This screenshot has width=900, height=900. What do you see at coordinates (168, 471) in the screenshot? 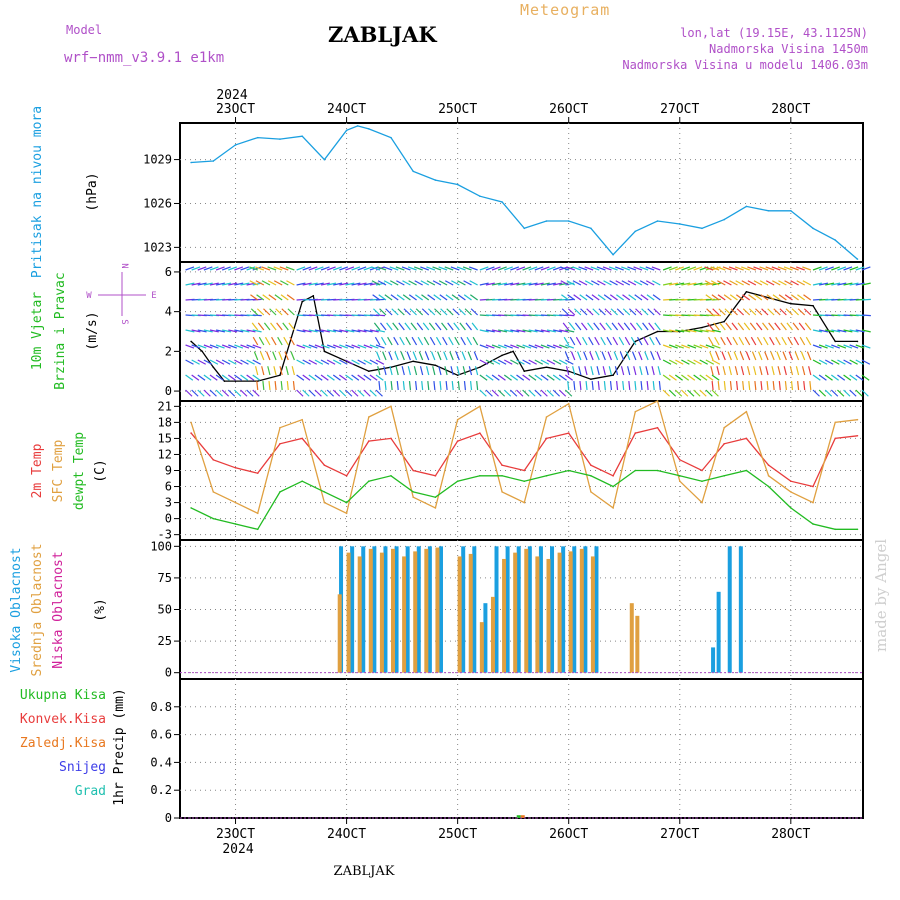
I see `y-tick-label: 9` at bounding box center [168, 471].